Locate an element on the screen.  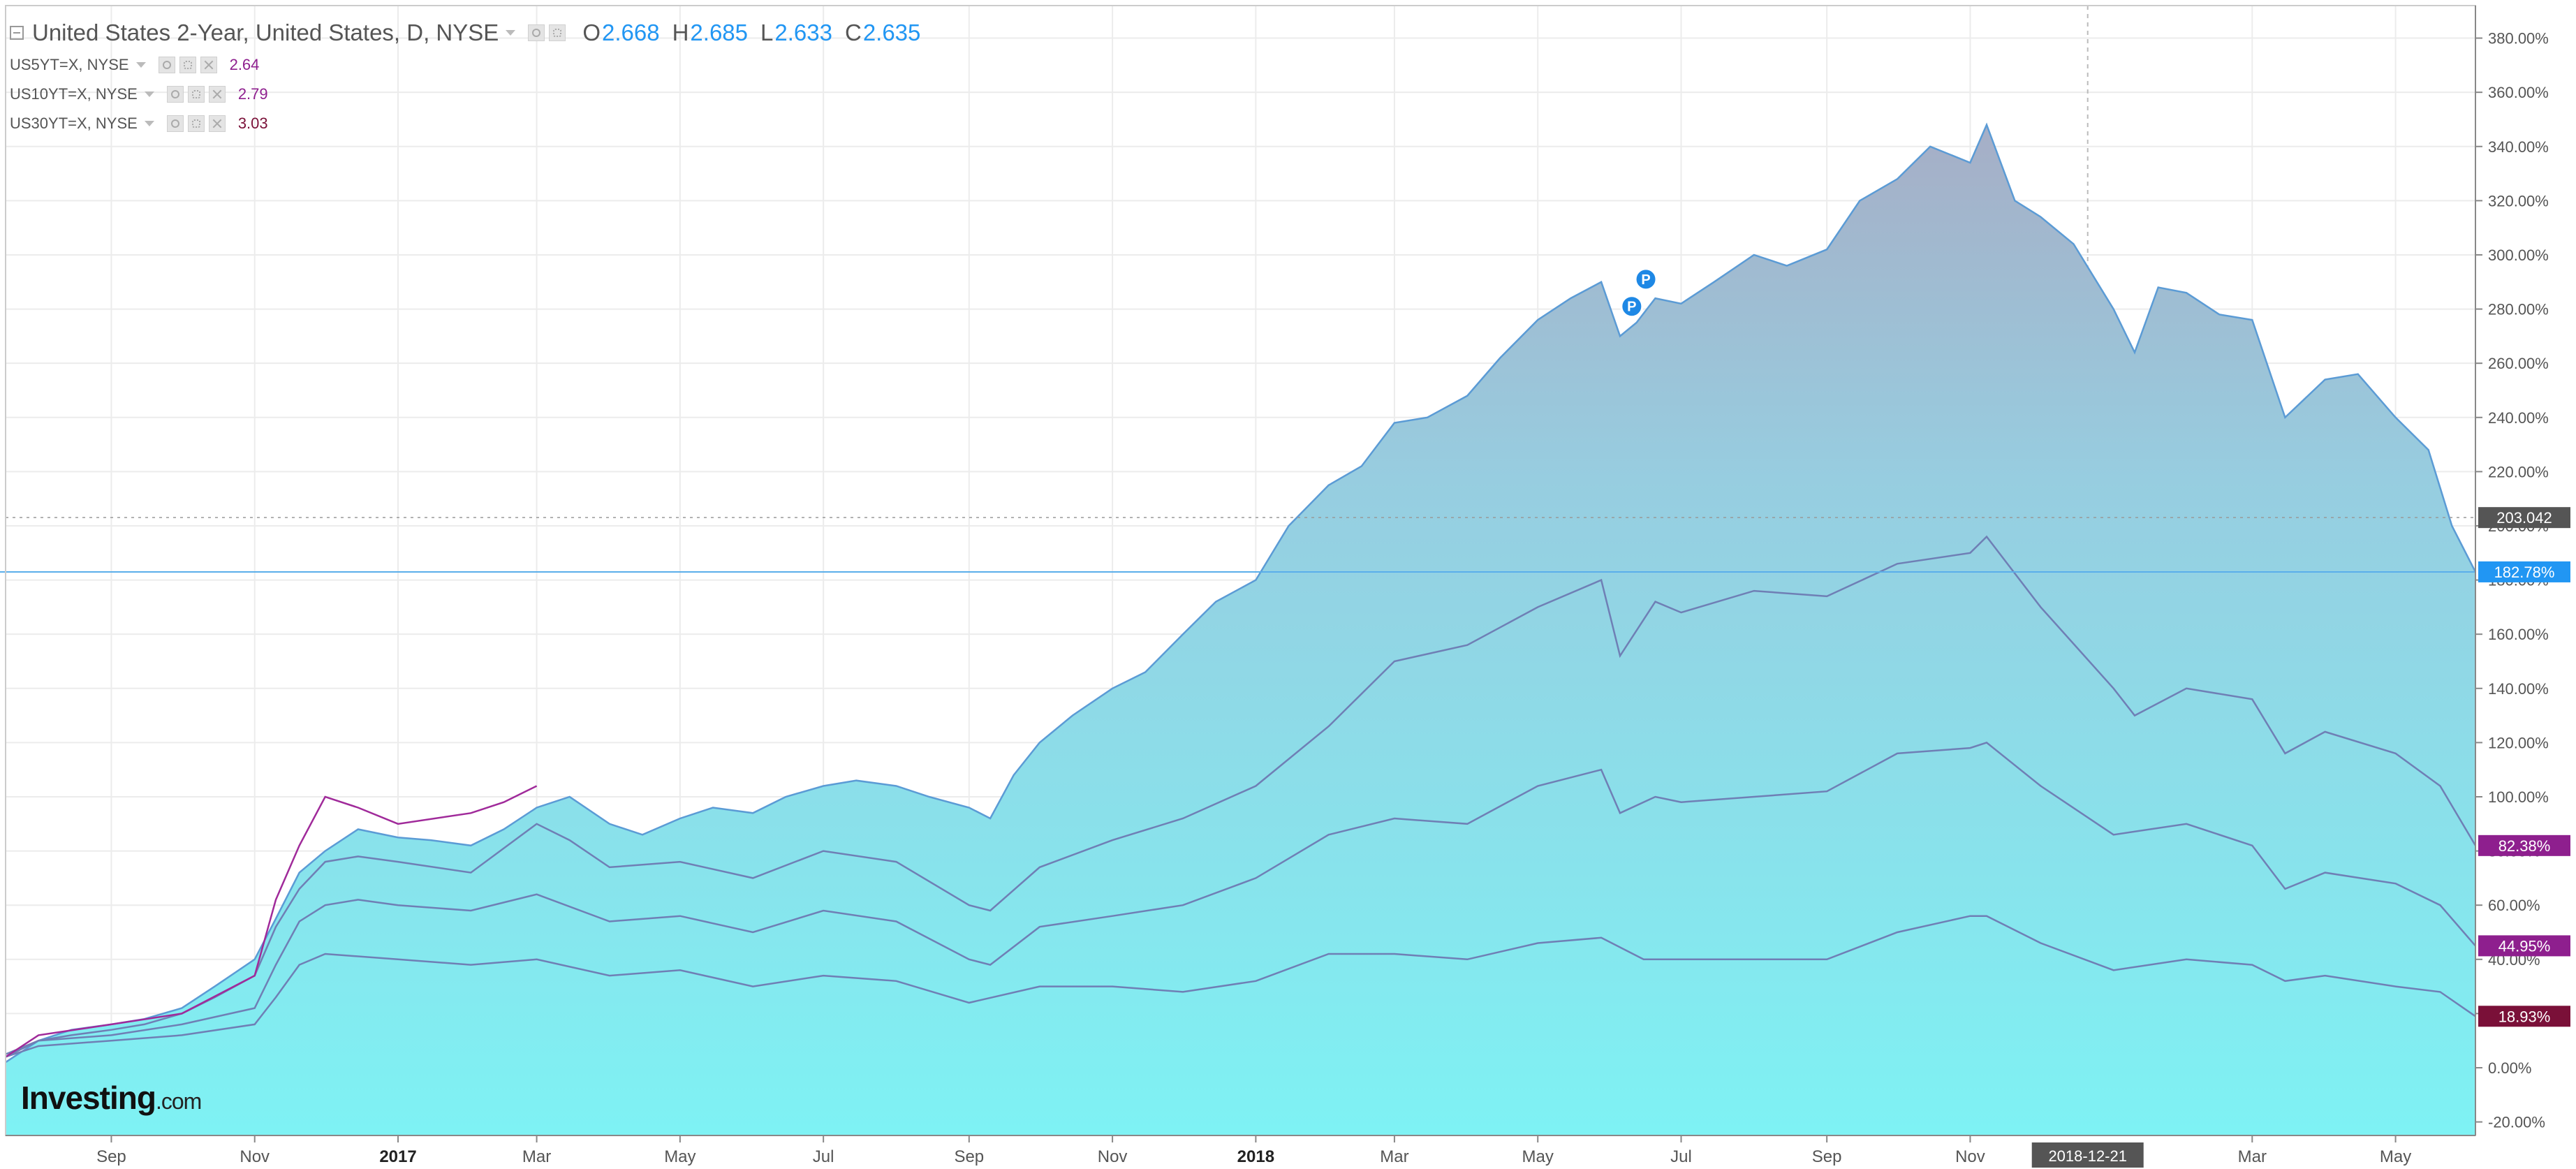
legend-overlay-row: US5YT=X, NYSE 2.64 is located at coordinates (465, 65).